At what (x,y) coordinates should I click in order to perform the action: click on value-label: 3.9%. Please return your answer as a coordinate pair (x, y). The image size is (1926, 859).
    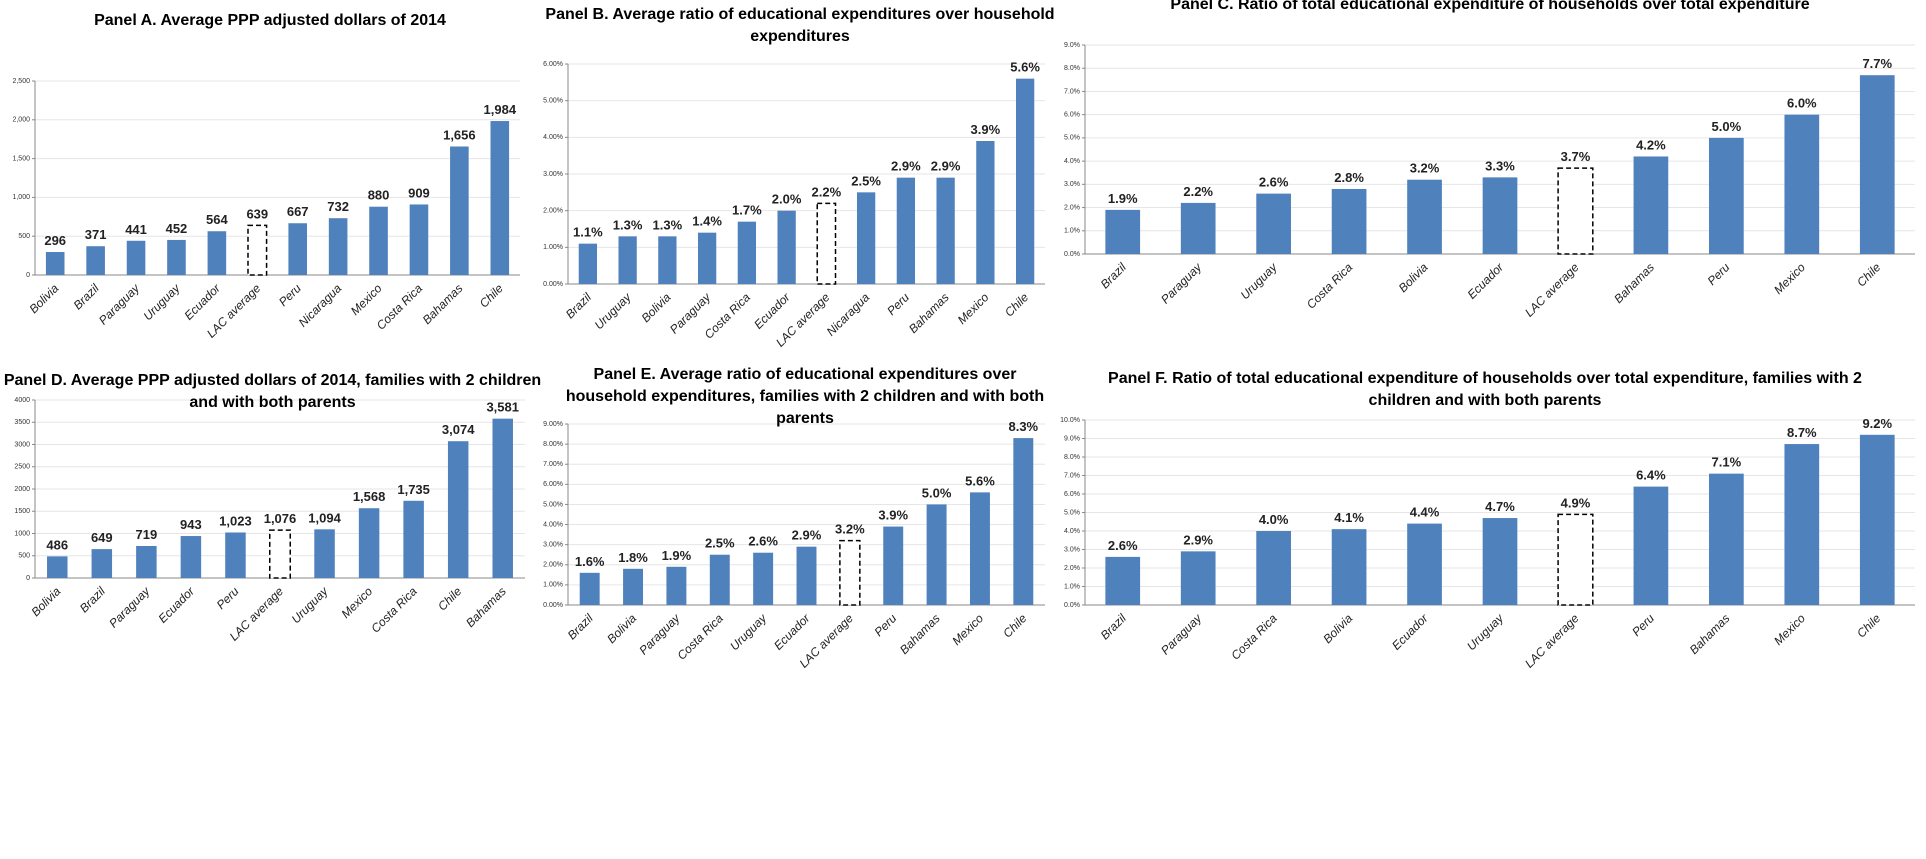
    Looking at the image, I should click on (893, 515).